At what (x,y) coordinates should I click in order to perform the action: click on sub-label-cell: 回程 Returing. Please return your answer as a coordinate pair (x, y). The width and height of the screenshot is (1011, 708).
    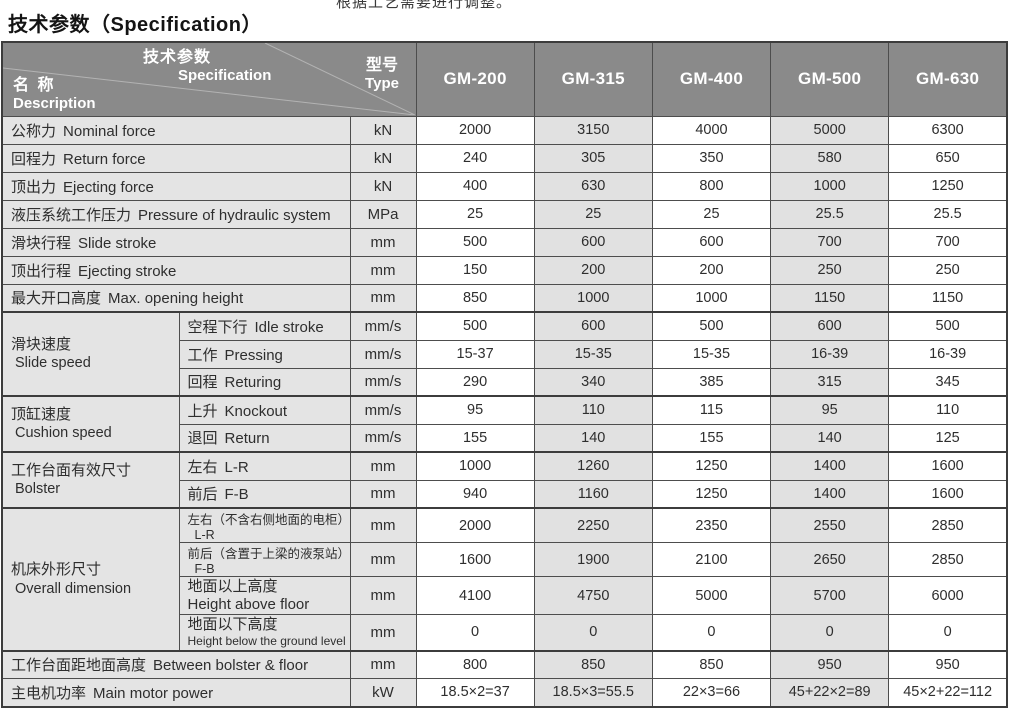
    Looking at the image, I should click on (264, 382).